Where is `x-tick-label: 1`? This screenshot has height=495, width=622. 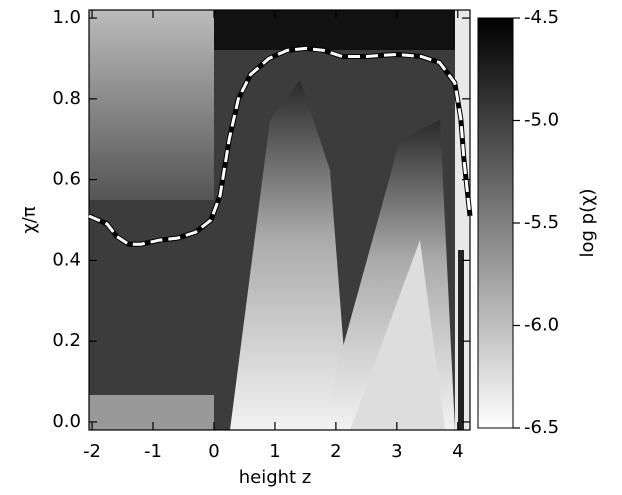 x-tick-label: 1 is located at coordinates (274, 451).